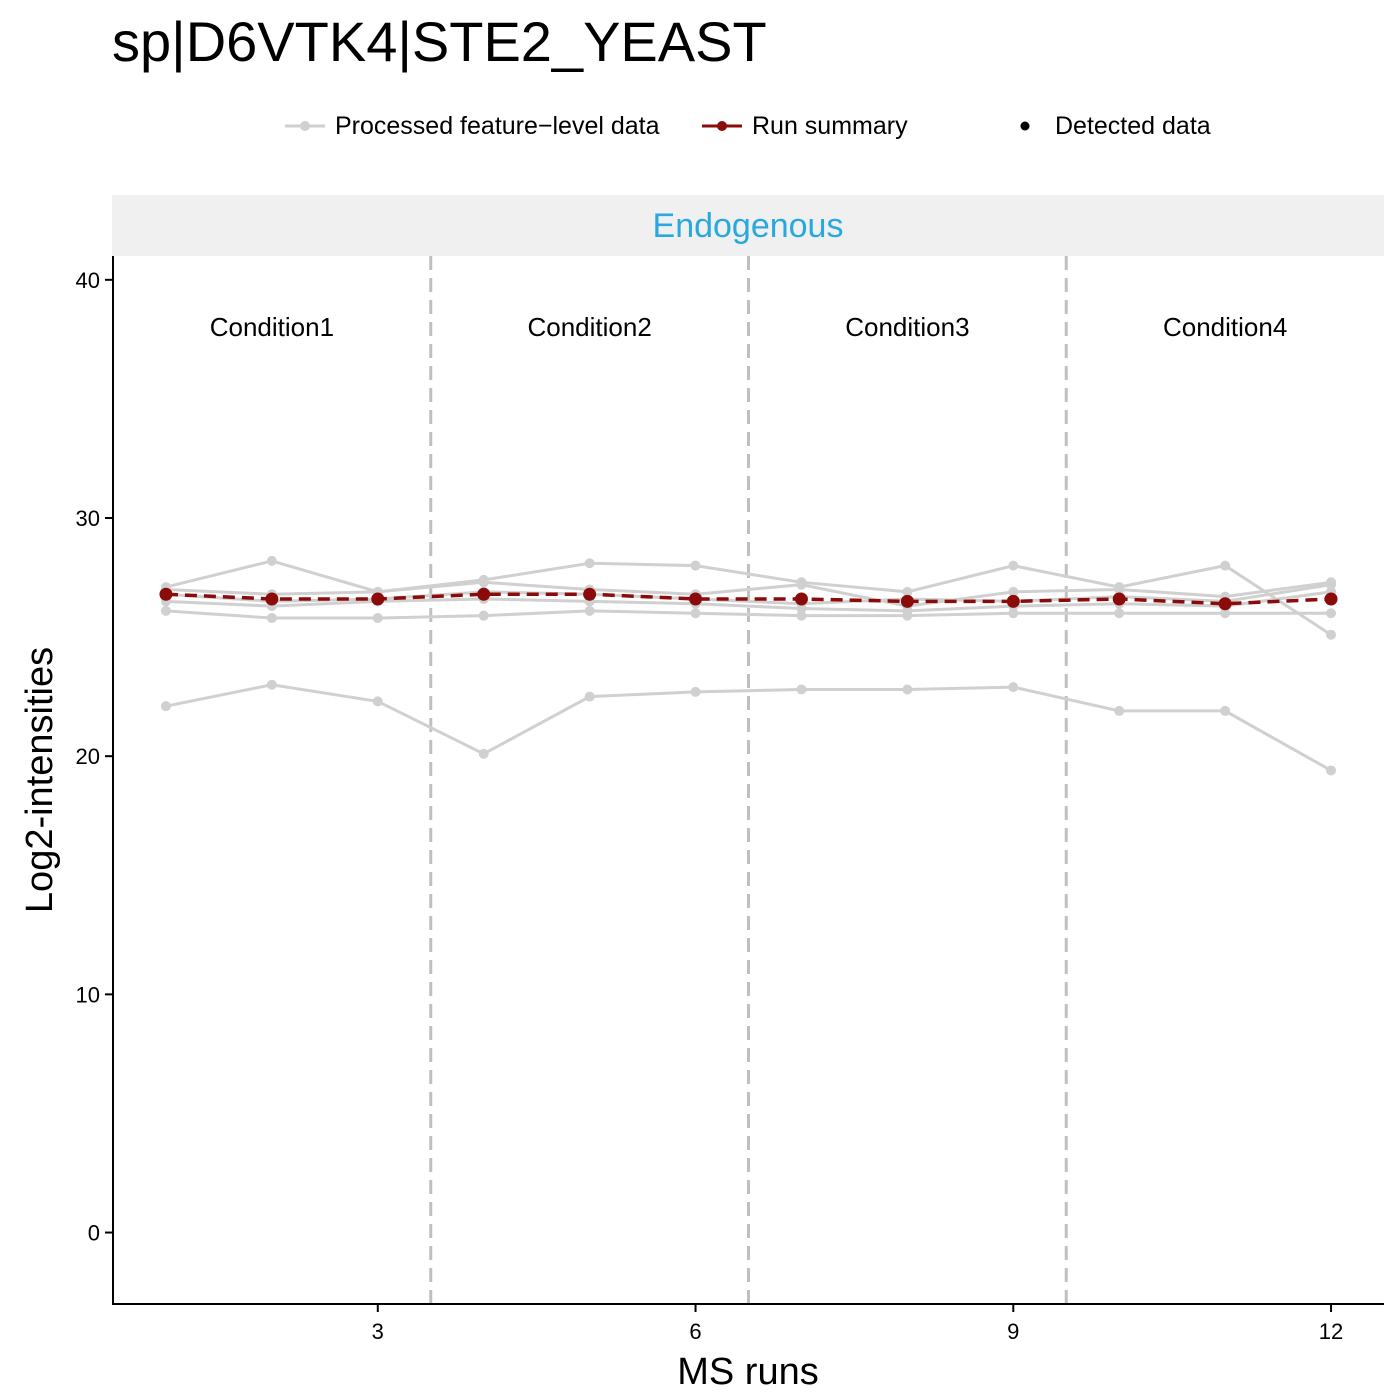 This screenshot has width=1400, height=1400. I want to click on panel-strip, so click(748, 225).